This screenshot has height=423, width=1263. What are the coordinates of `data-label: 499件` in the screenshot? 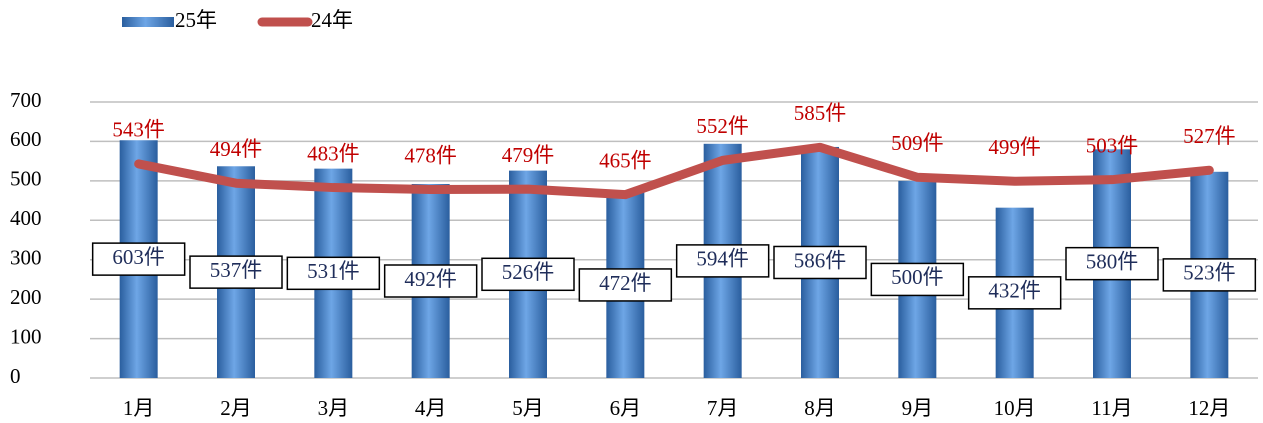 It's located at (1014, 147).